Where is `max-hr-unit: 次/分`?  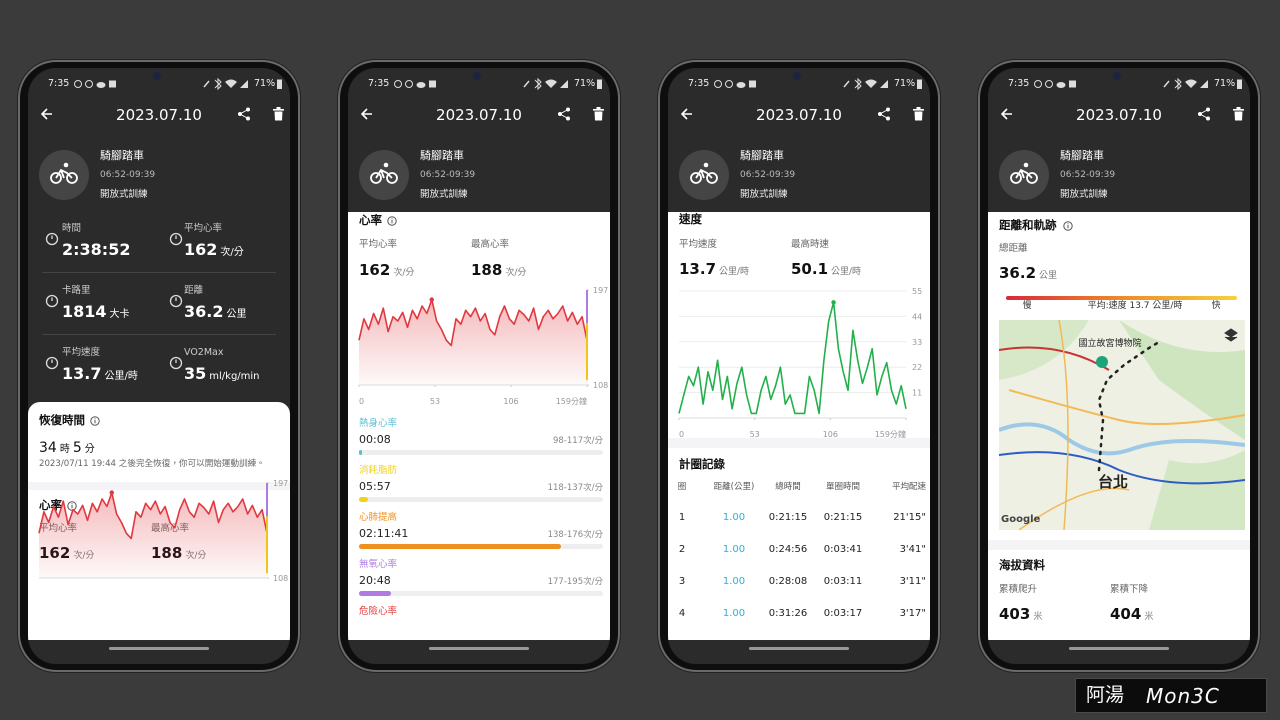 max-hr-unit: 次/分 is located at coordinates (516, 272).